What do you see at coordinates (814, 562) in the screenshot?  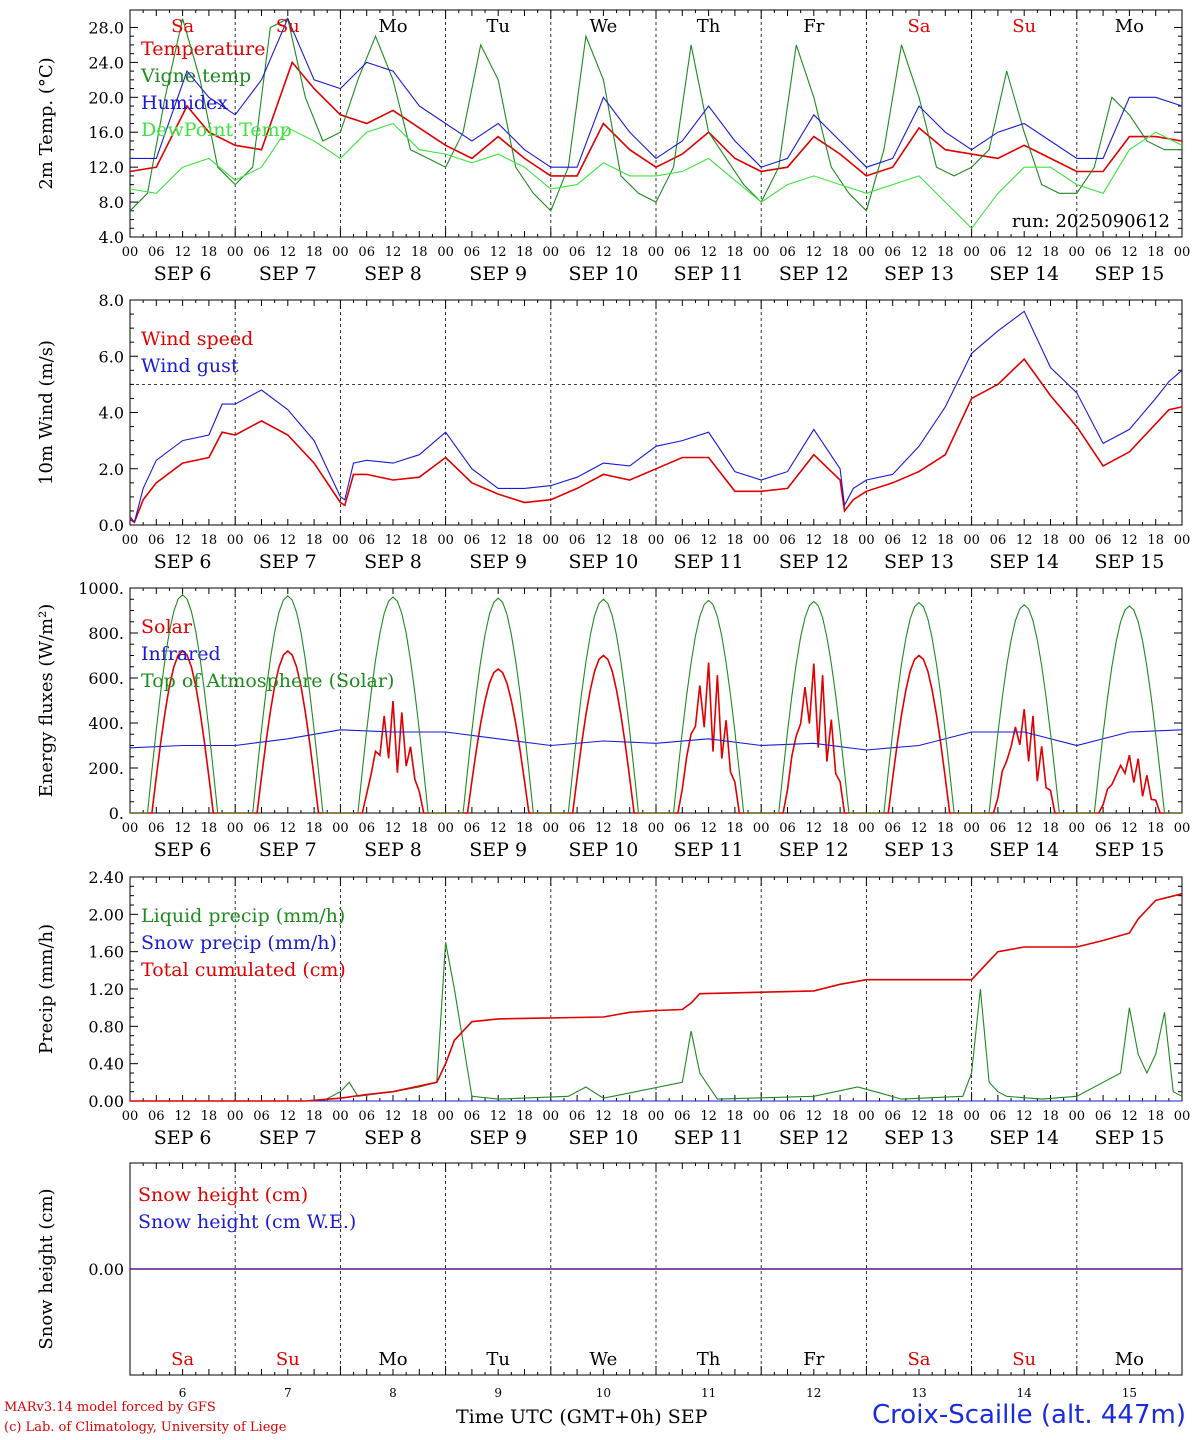 I see `date-label: SEP 12` at bounding box center [814, 562].